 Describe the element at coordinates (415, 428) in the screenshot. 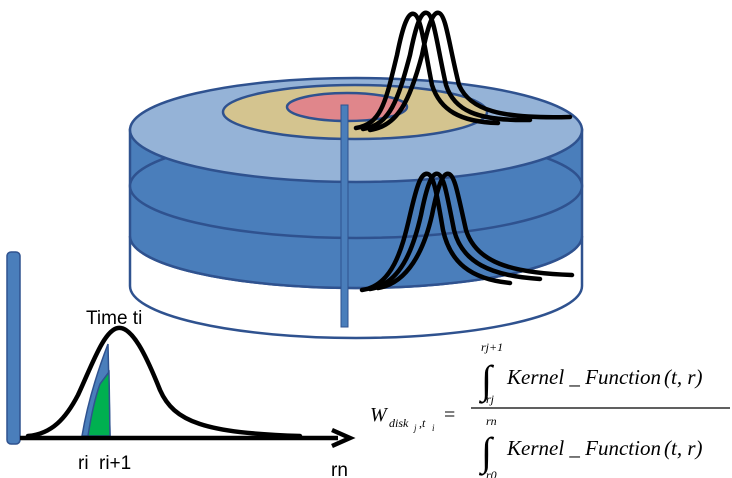

I see `formula-w-sub-j: j` at that location.